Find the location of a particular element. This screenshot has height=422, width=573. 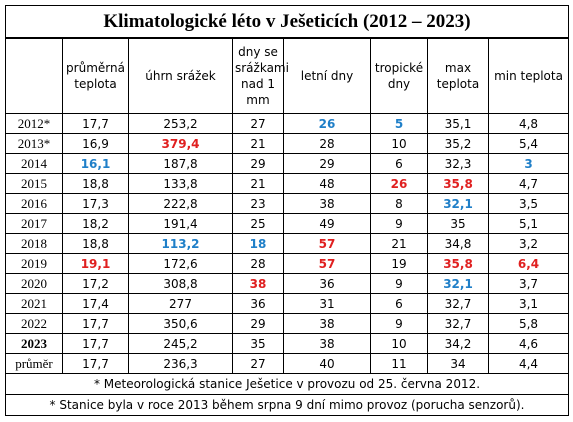

cell: 49 is located at coordinates (327, 223).